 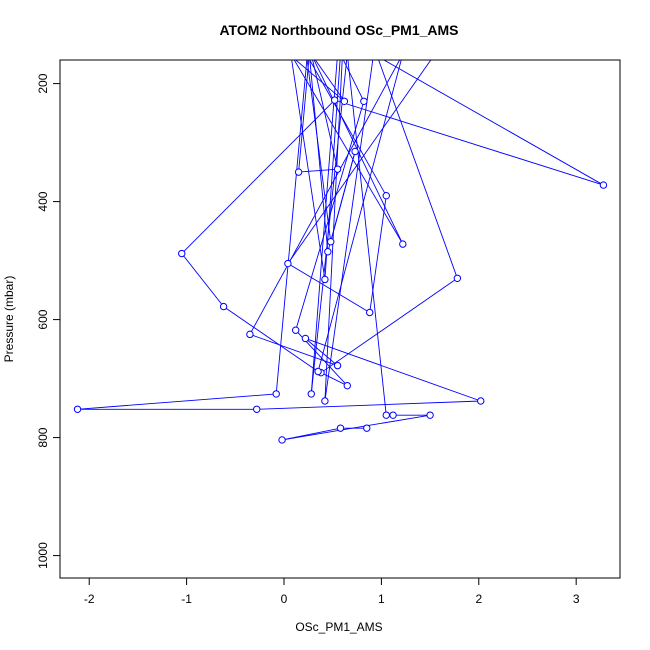 What do you see at coordinates (186, 599) in the screenshot?
I see `x-tick-label: -1` at bounding box center [186, 599].